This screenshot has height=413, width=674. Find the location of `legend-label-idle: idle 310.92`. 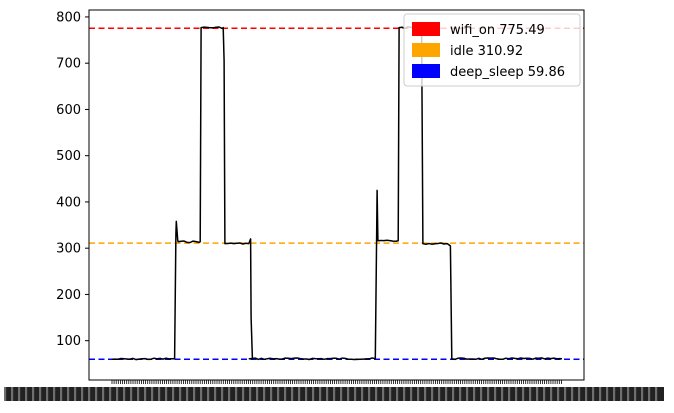

legend-label-idle: idle 310.92 is located at coordinates (486, 51).